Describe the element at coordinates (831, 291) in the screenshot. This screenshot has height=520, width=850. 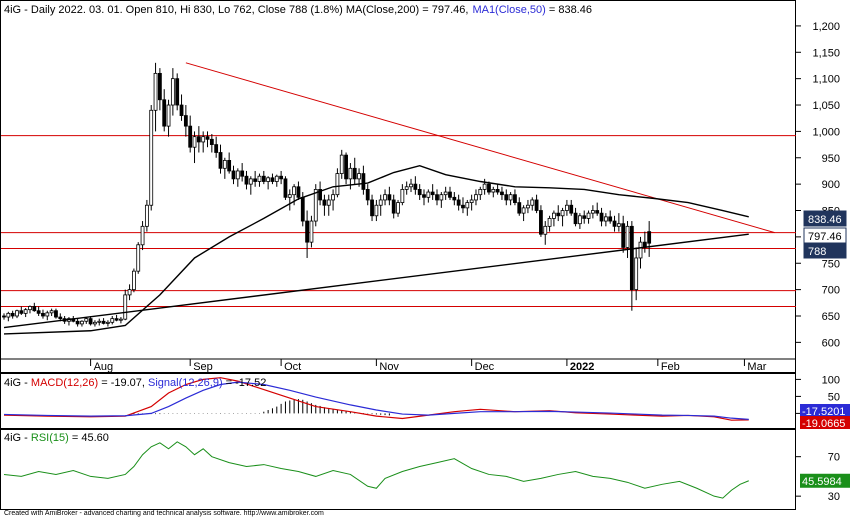
I see `price-tick-label: 700` at that location.